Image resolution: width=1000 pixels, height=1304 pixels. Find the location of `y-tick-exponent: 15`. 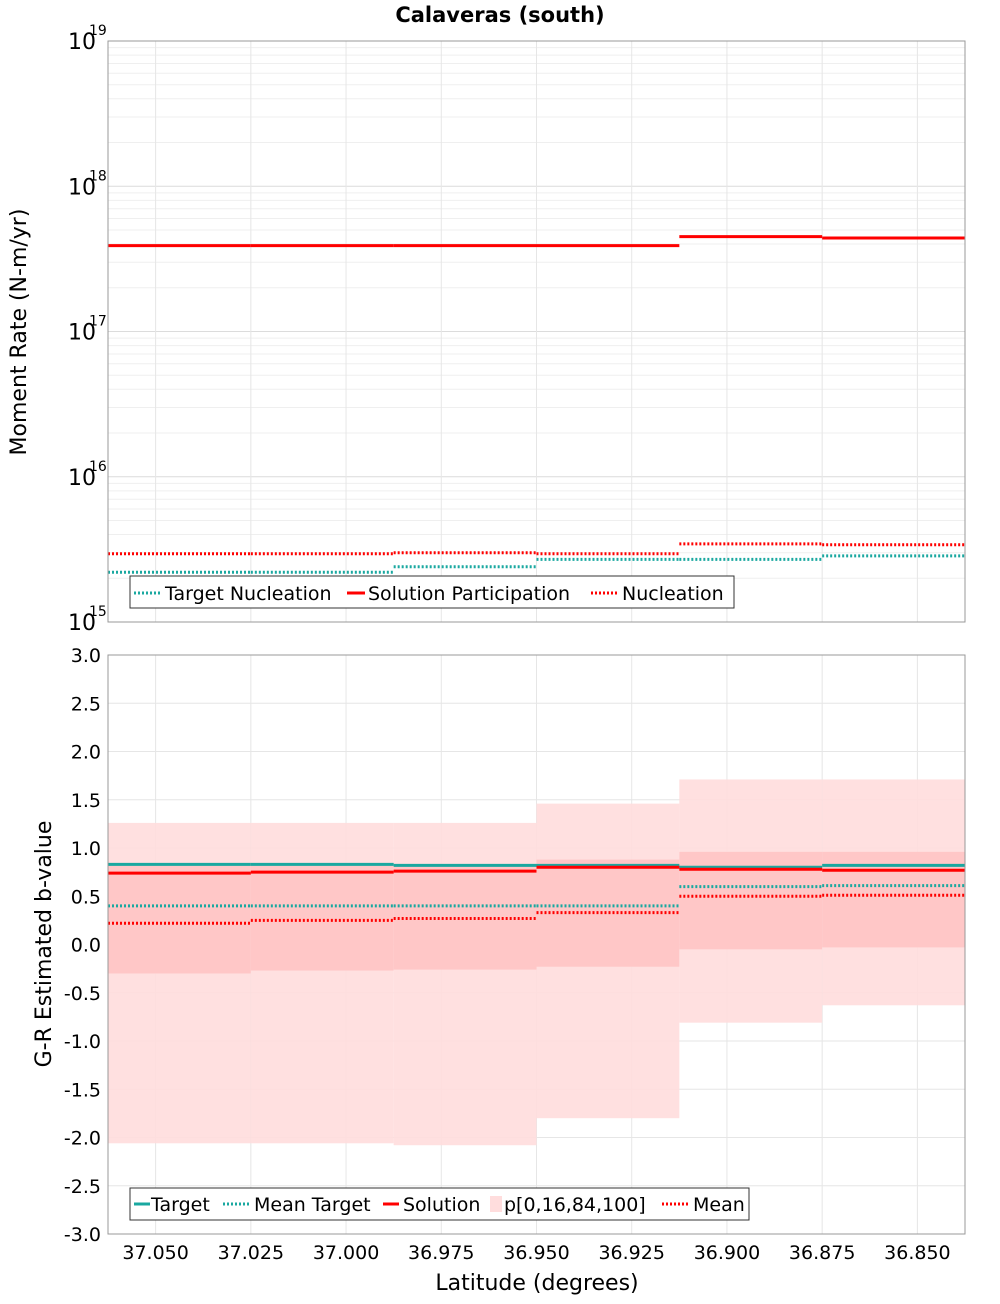

y-tick-exponent: 15 is located at coordinates (98, 612).